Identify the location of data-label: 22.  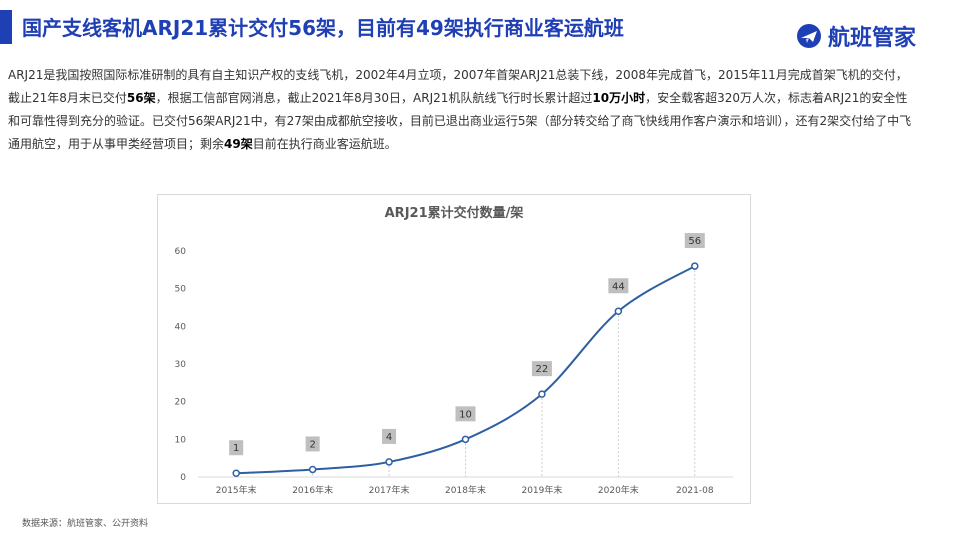
(542, 369).